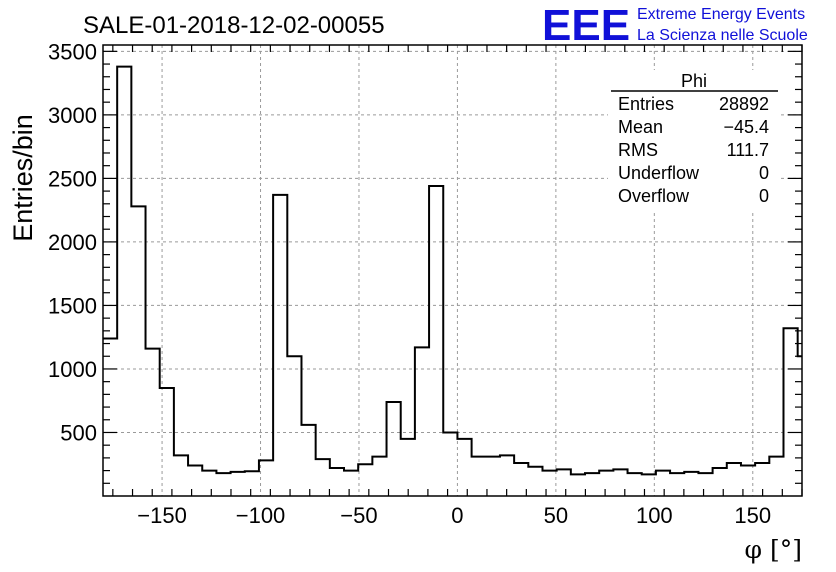 The image size is (836, 572). Describe the element at coordinates (72, 115) in the screenshot. I see `y-tick-label: 3000` at that location.